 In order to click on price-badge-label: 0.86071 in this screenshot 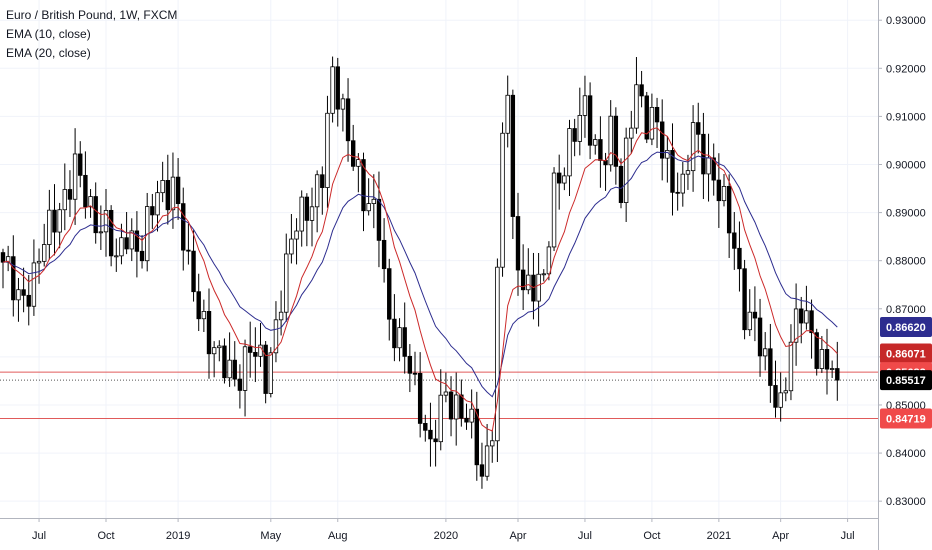, I will do `click(906, 354)`.